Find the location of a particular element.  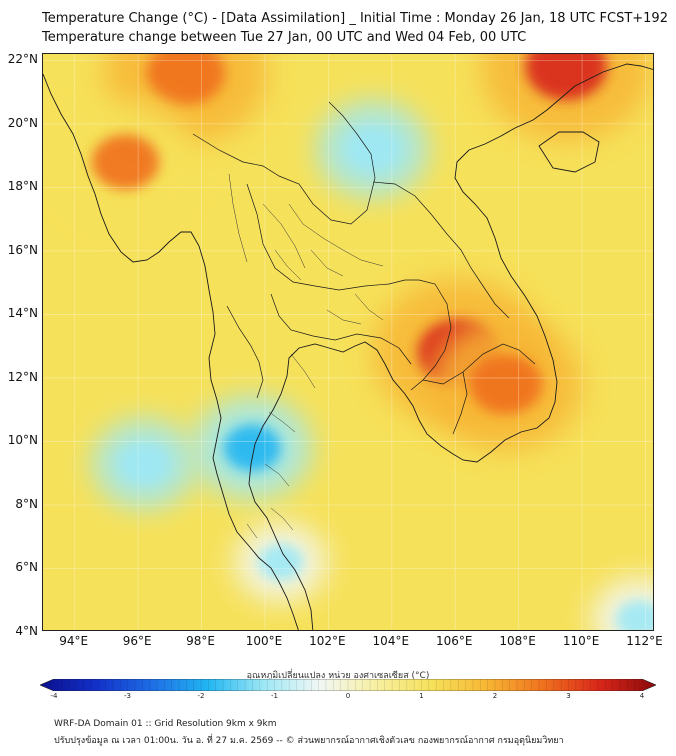

latitude-label: 14°N is located at coordinates (22, 313).